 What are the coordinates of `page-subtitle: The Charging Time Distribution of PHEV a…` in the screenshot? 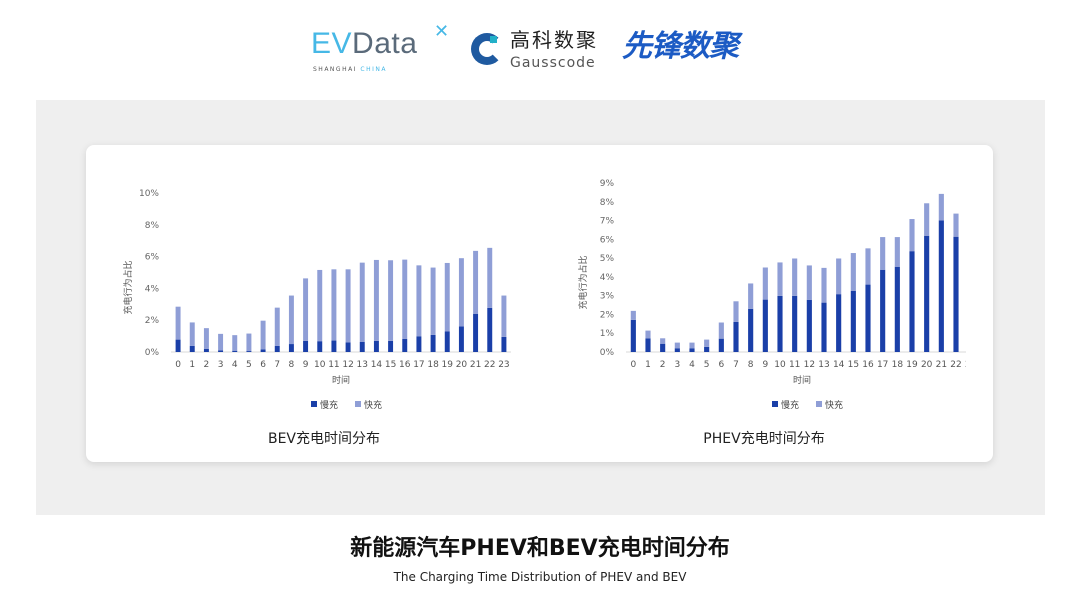 It's located at (540, 577).